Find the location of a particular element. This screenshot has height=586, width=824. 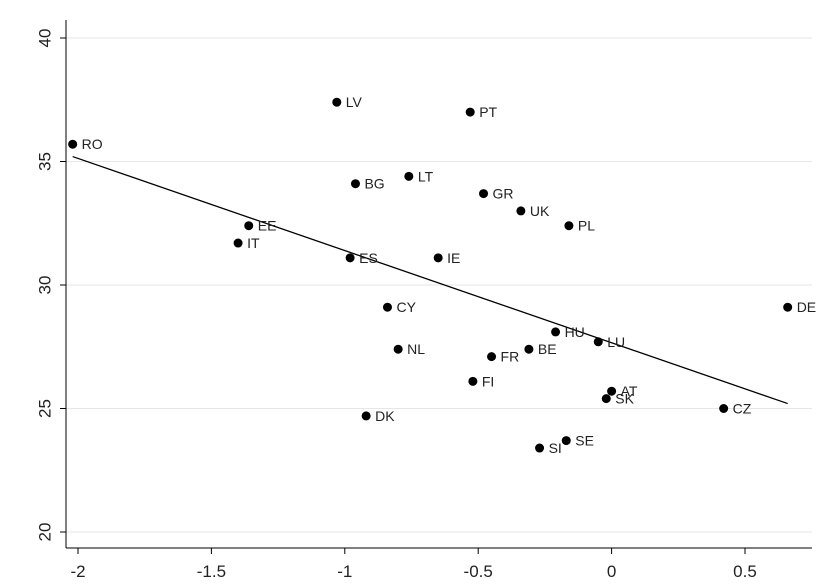

x-tick-label: -1 is located at coordinates (344, 571).